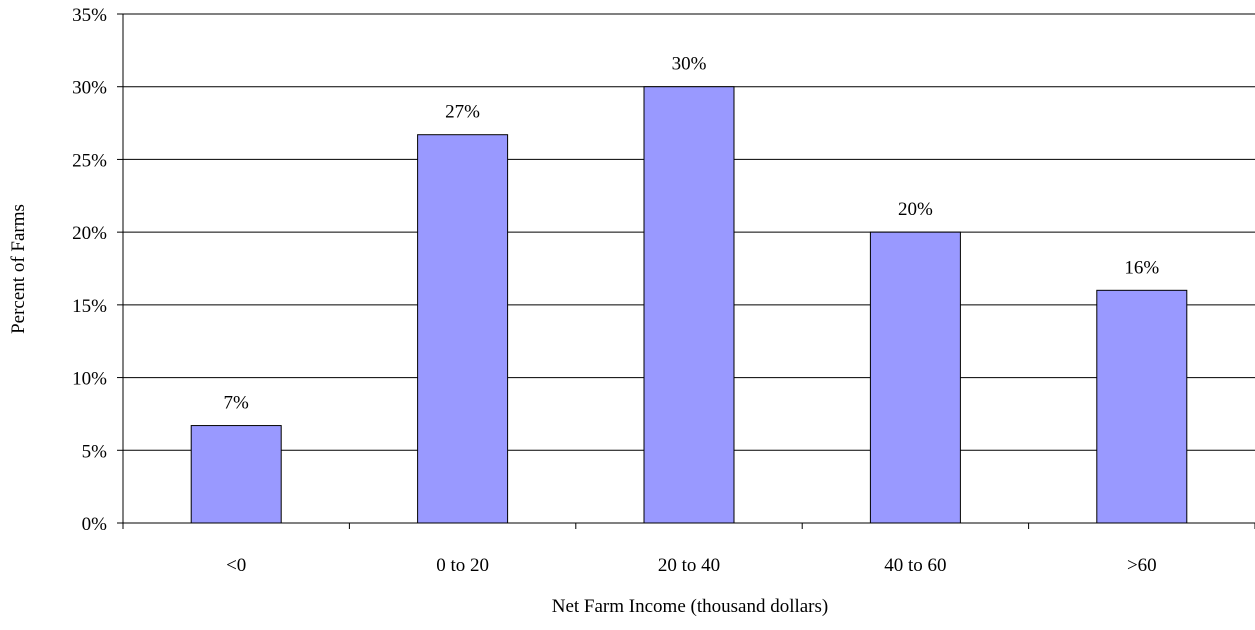 This screenshot has width=1255, height=630. Describe the element at coordinates (462, 112) in the screenshot. I see `data-label: 27%` at that location.